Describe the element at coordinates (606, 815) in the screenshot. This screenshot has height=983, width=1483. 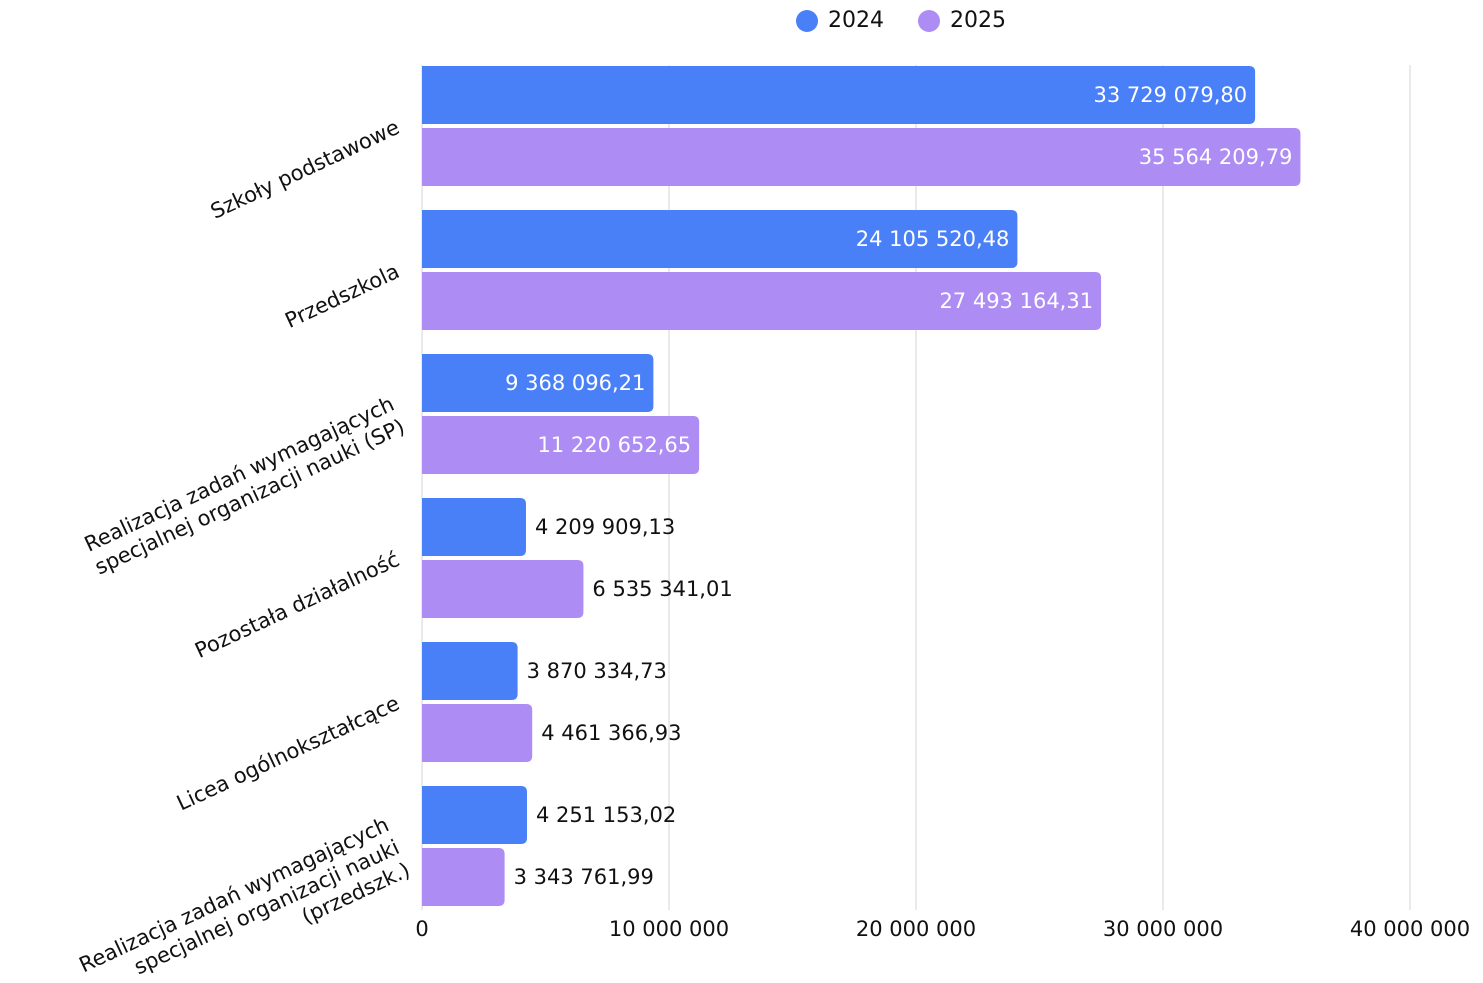
I see `data-label: 4 251 153,02` at that location.